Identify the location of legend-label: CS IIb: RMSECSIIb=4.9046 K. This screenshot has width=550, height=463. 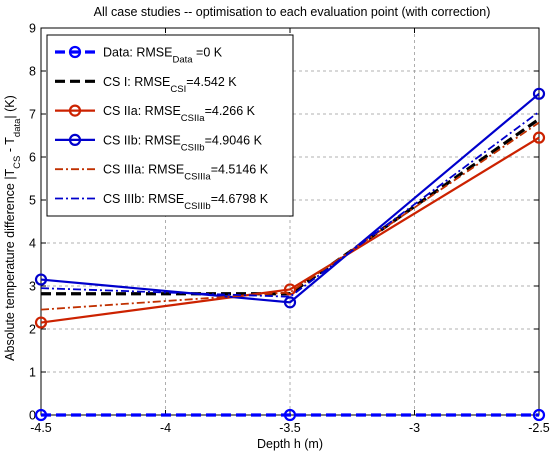
(183, 143).